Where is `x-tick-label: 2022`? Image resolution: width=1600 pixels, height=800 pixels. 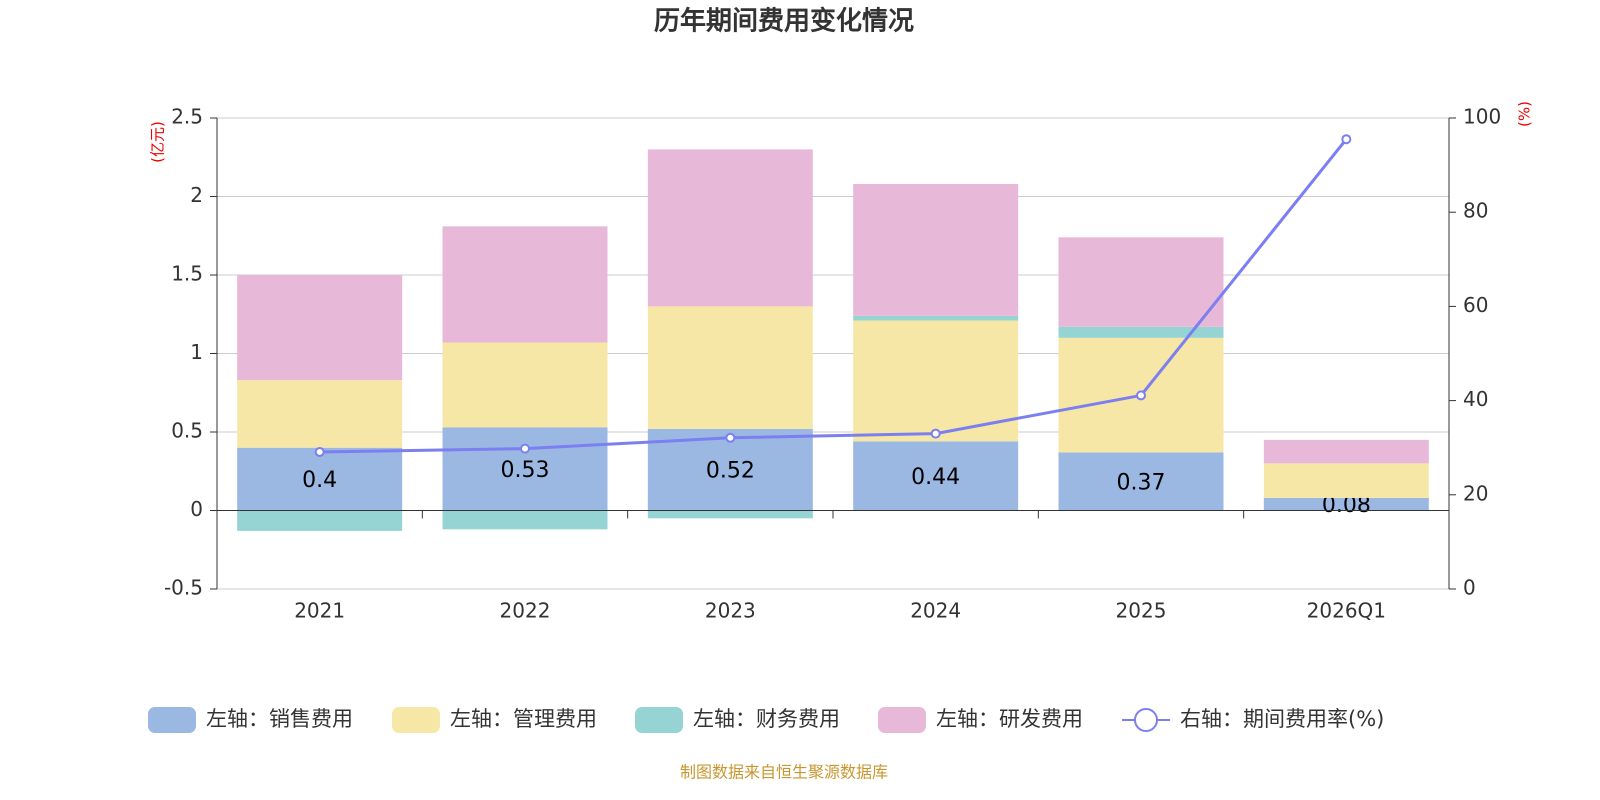
x-tick-label: 2022 is located at coordinates (525, 611).